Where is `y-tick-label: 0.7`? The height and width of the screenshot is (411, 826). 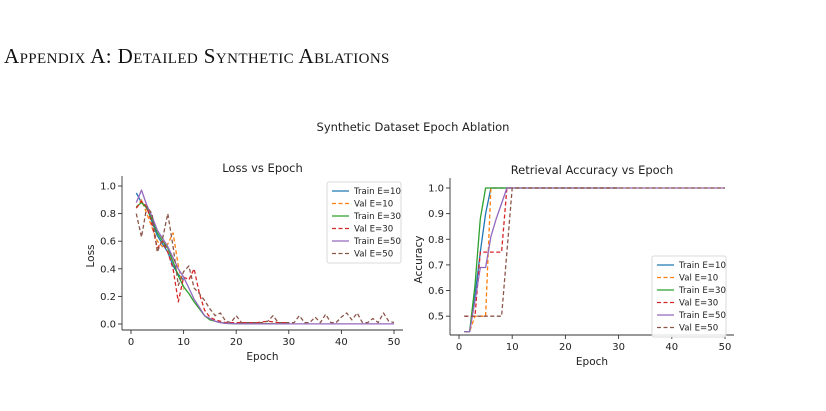 y-tick-label: 0.7 is located at coordinates (436, 265).